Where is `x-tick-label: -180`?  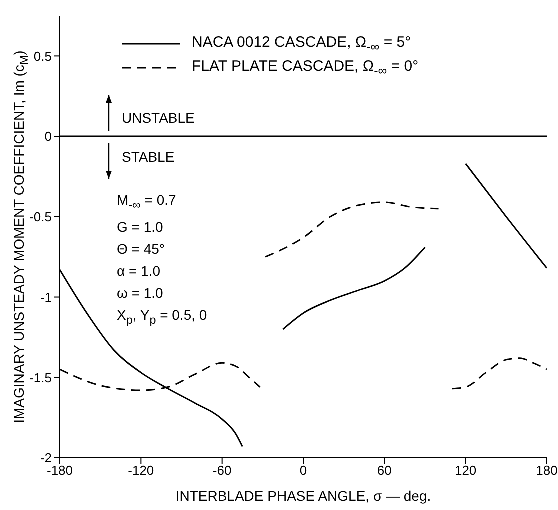 x-tick-label: -180 is located at coordinates (60, 470).